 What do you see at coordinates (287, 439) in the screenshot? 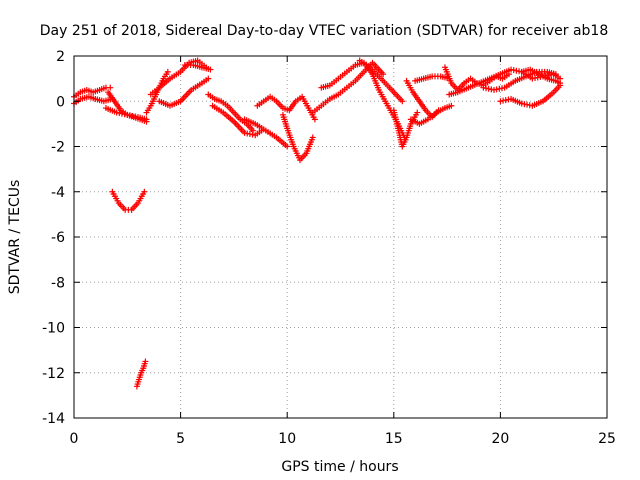
I see `x-tick-label: 10` at bounding box center [287, 439].